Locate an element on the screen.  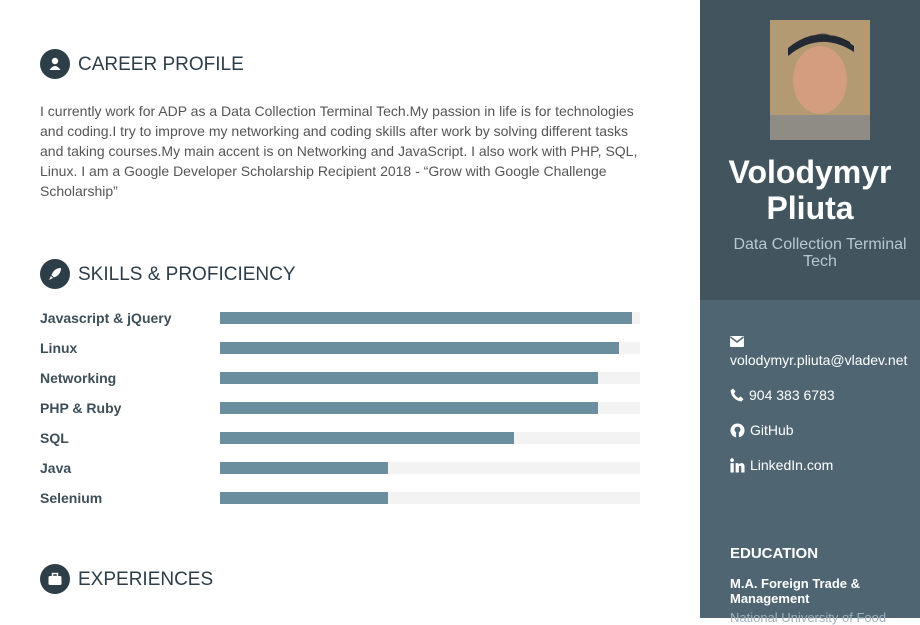
linkedin-icon is located at coordinates (737, 465).